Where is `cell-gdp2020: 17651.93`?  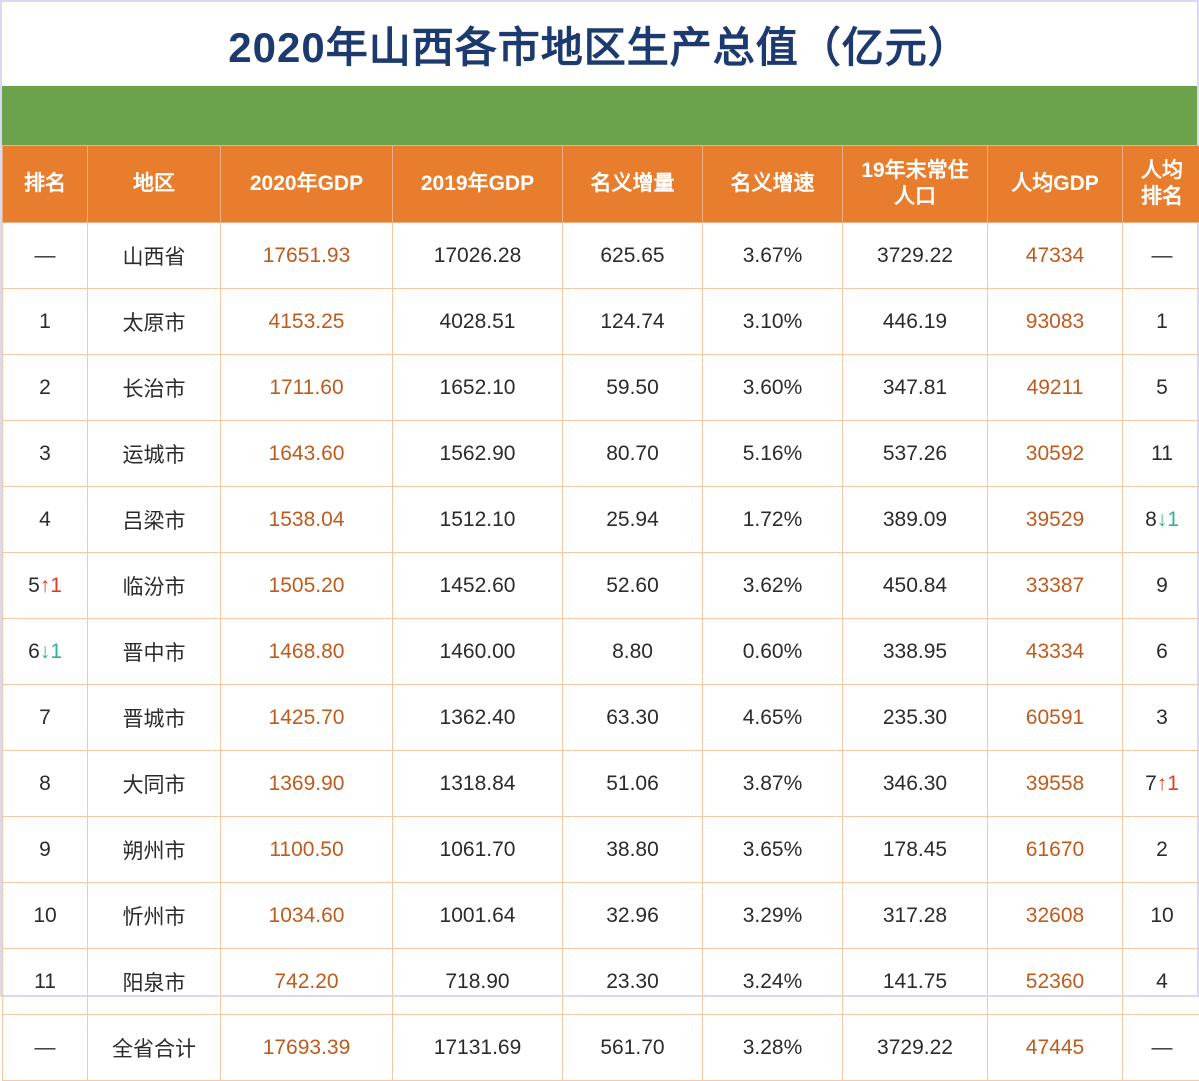 cell-gdp2020: 17651.93 is located at coordinates (307, 256).